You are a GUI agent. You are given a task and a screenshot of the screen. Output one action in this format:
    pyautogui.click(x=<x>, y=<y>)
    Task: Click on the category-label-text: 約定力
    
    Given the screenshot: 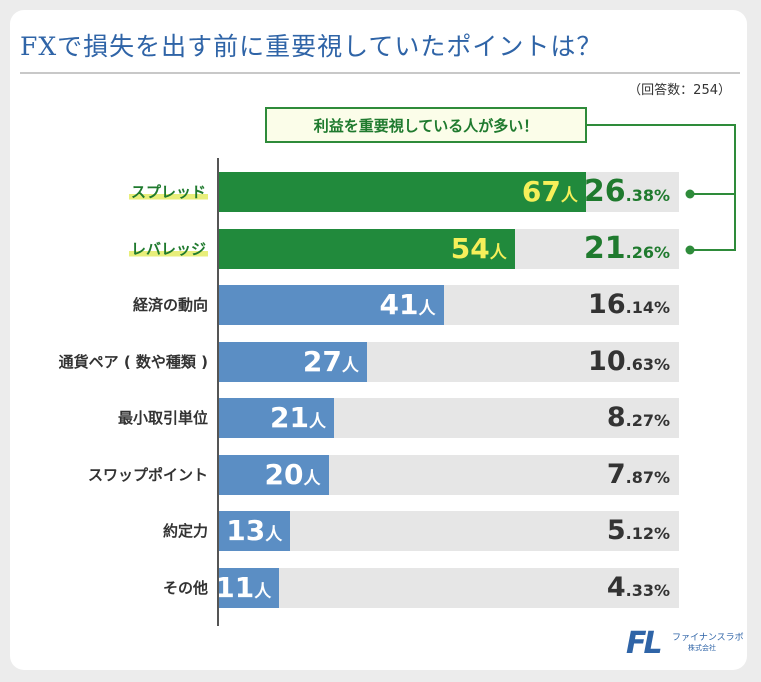 What is the action you would take?
    pyautogui.click(x=185, y=531)
    